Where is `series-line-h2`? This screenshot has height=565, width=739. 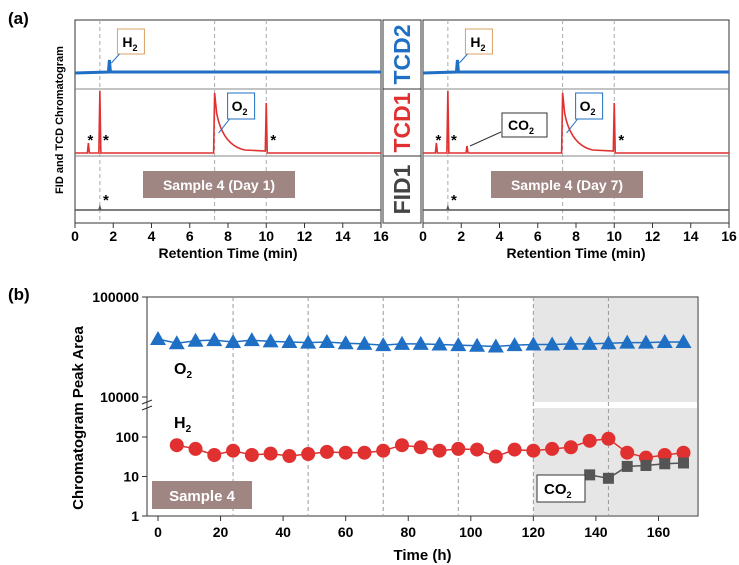
series-line-h2 is located at coordinates (430, 448).